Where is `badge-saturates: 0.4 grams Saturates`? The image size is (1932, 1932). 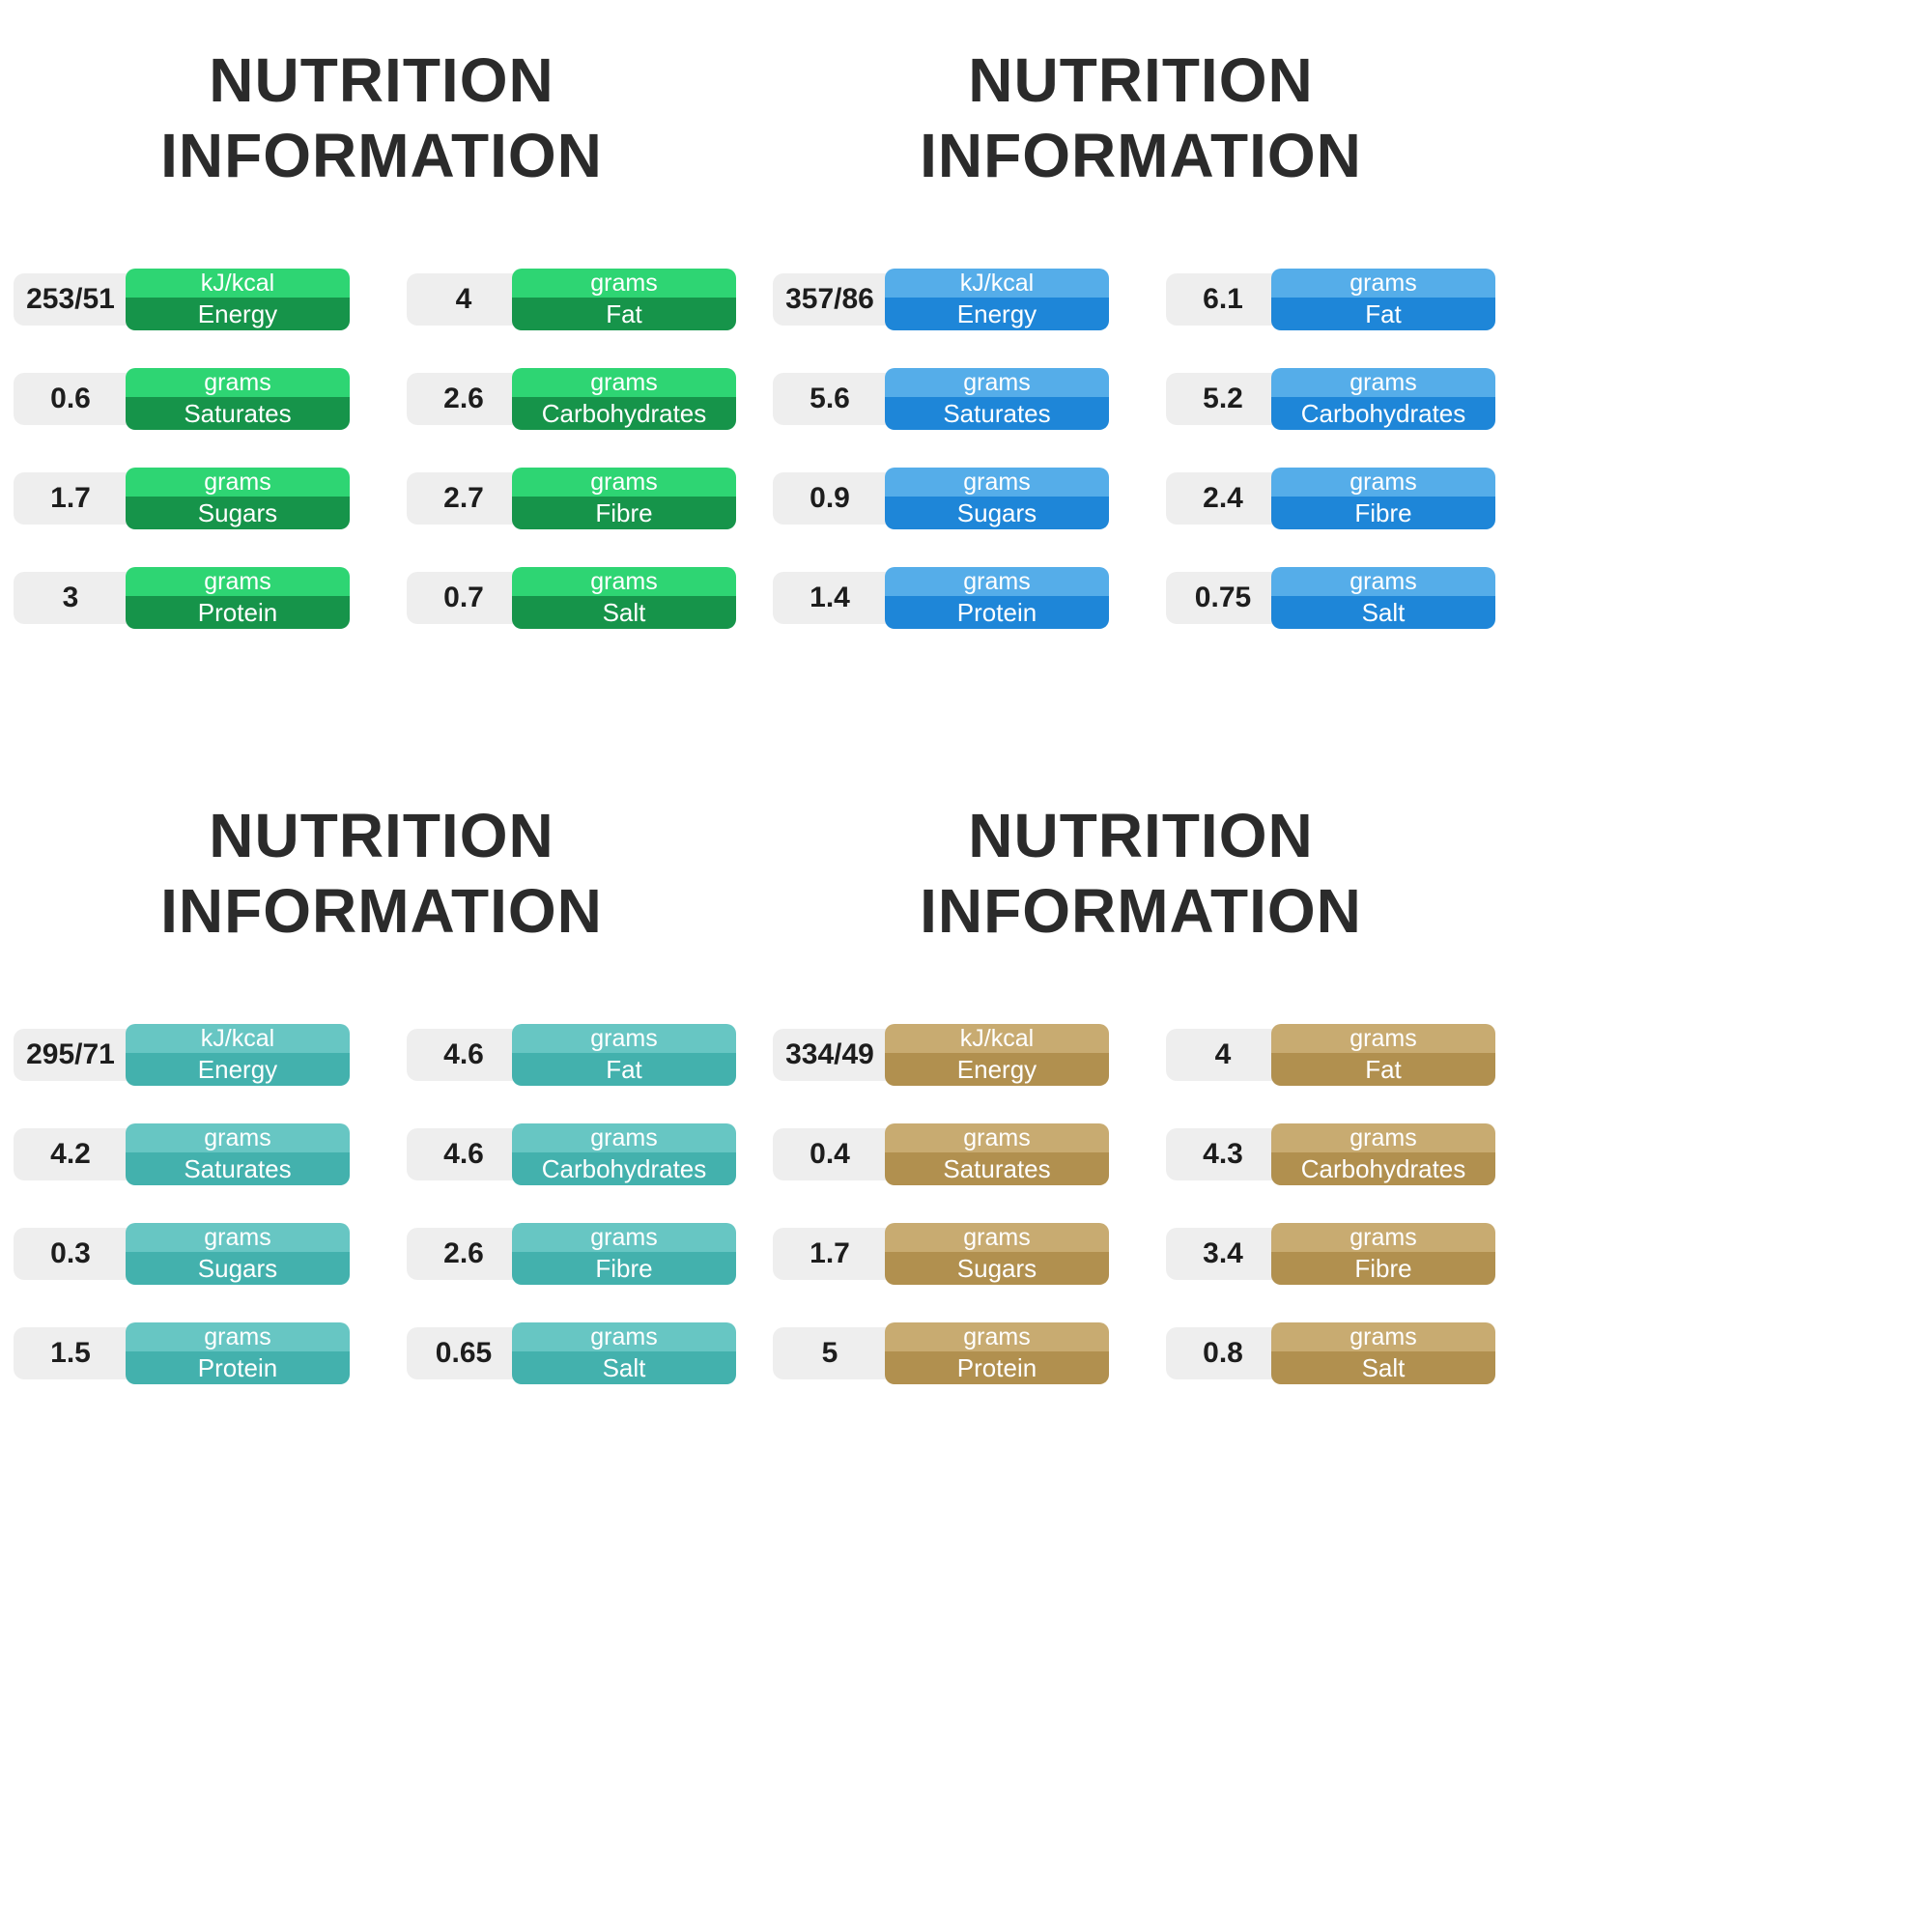 badge-saturates: 0.4 grams Saturates is located at coordinates (941, 1154).